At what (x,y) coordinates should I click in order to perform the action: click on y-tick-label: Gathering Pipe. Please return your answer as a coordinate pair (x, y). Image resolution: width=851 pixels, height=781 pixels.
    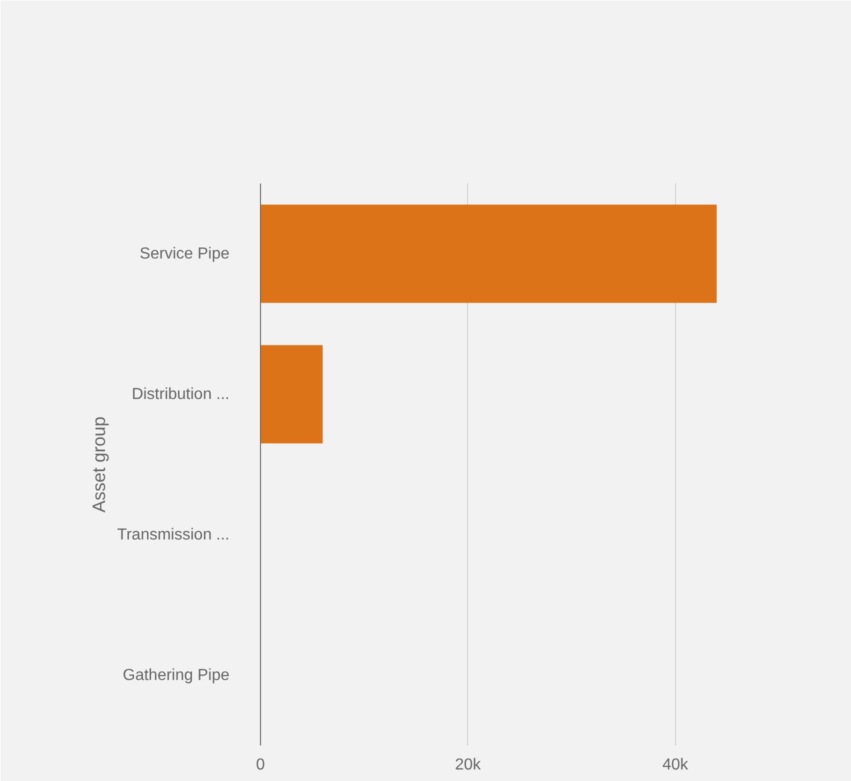
    Looking at the image, I should click on (176, 675).